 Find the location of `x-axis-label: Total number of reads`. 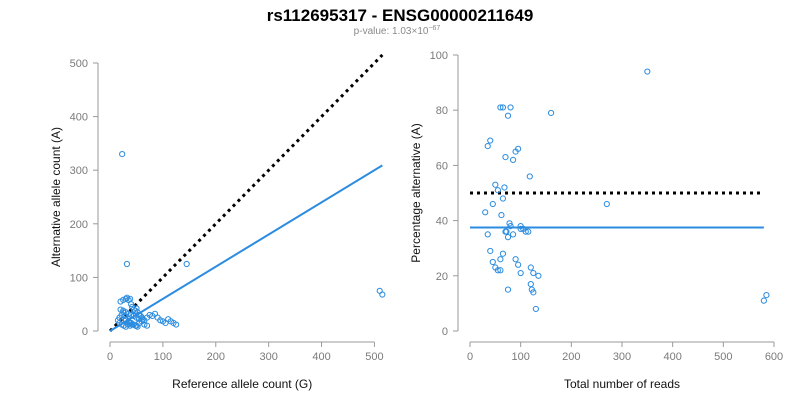

x-axis-label: Total number of reads is located at coordinates (622, 384).